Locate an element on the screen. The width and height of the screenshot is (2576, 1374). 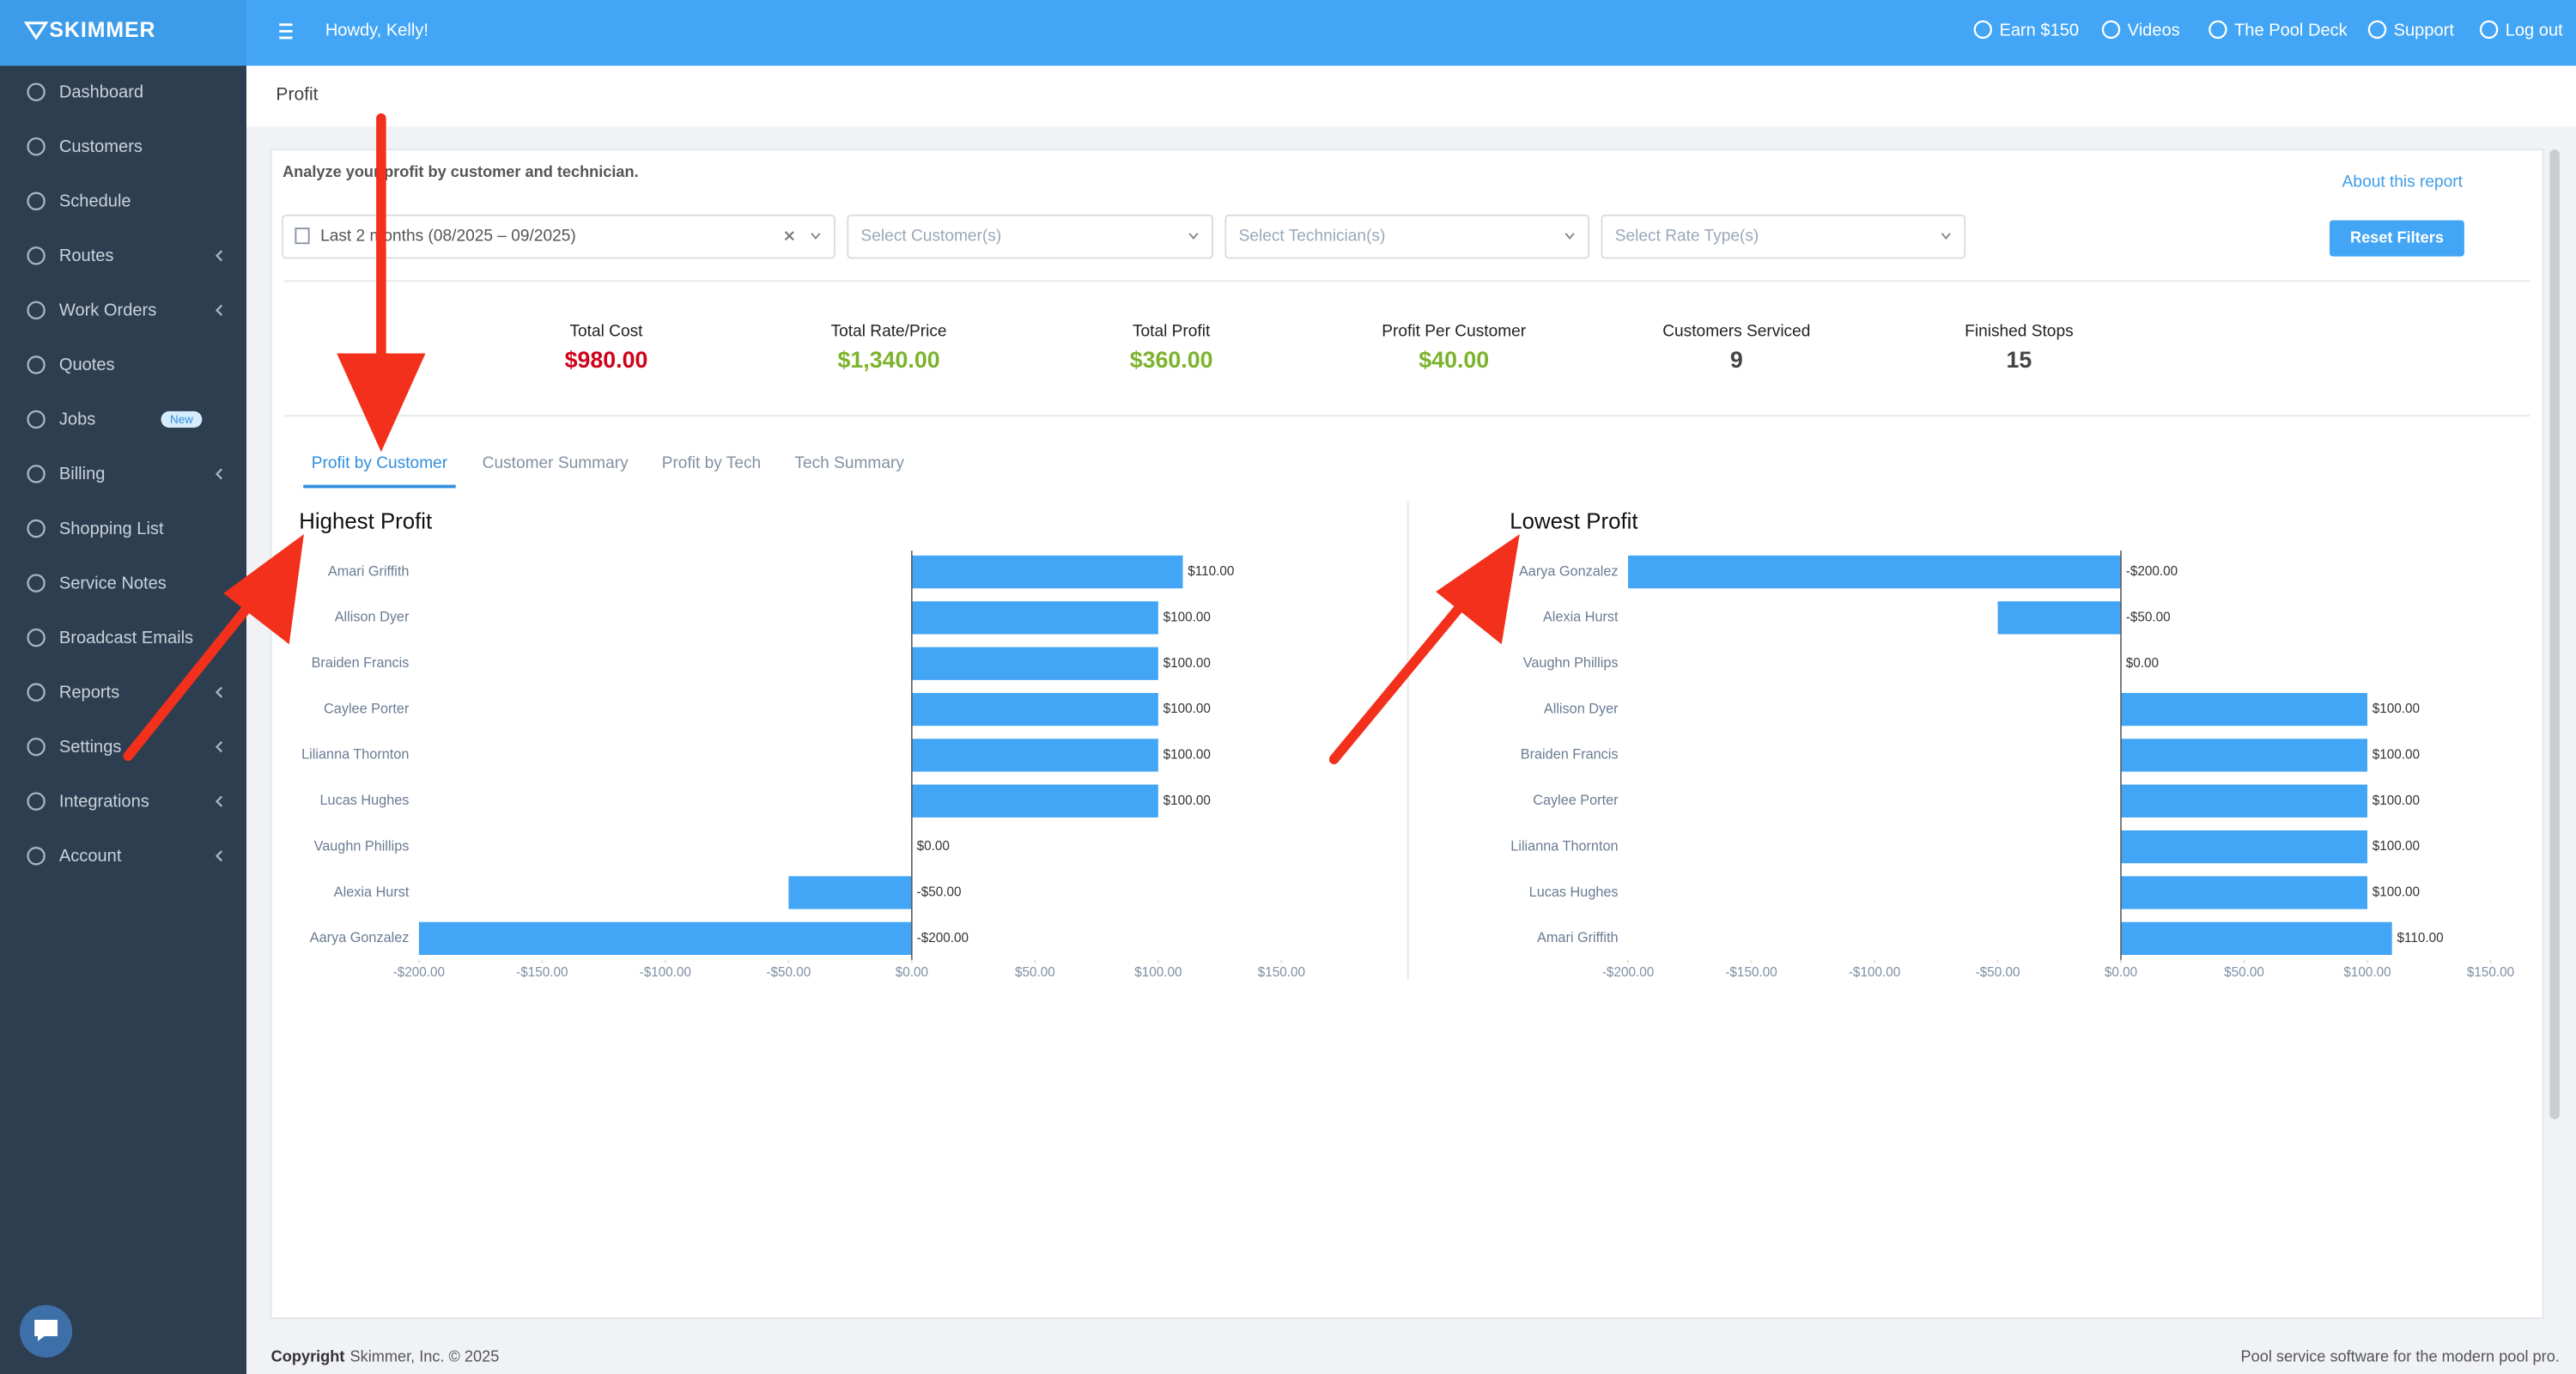
filter-value: Last 2 months (08/2025 – 09/2025) is located at coordinates (448, 237).